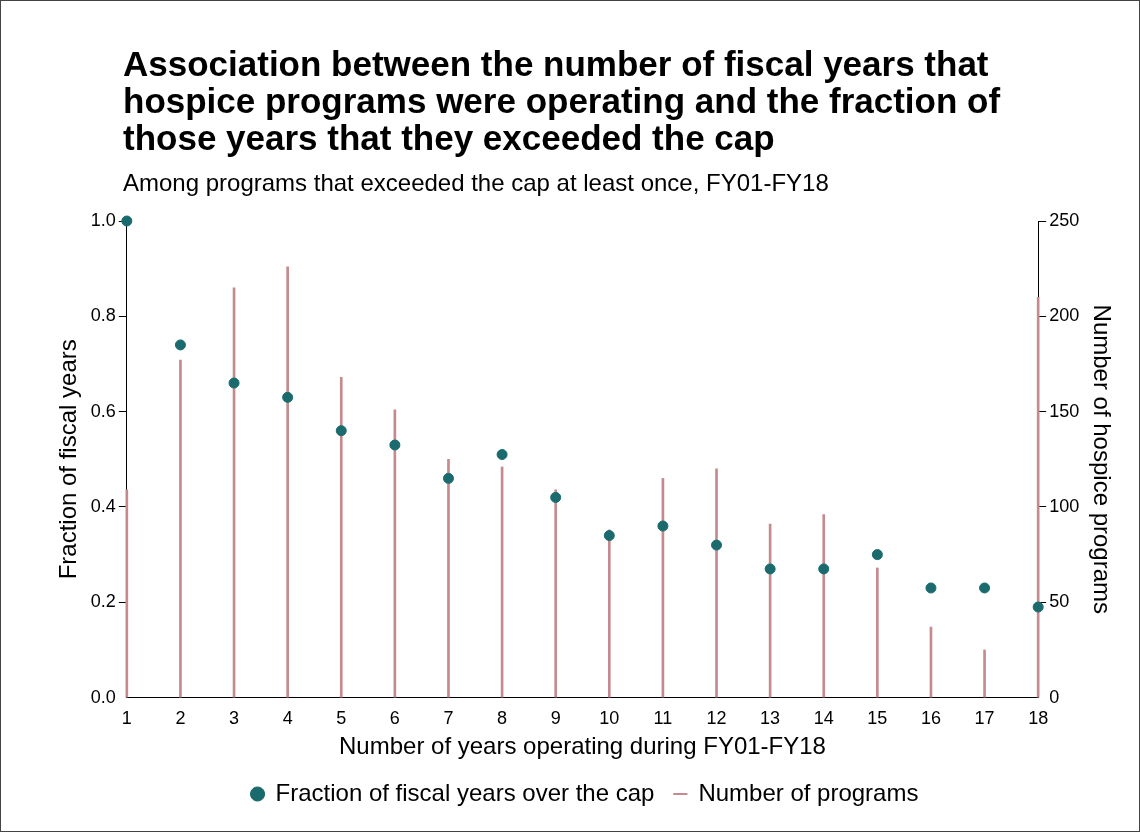  What do you see at coordinates (103, 601) in the screenshot?
I see `y-tick-label: 0.2` at bounding box center [103, 601].